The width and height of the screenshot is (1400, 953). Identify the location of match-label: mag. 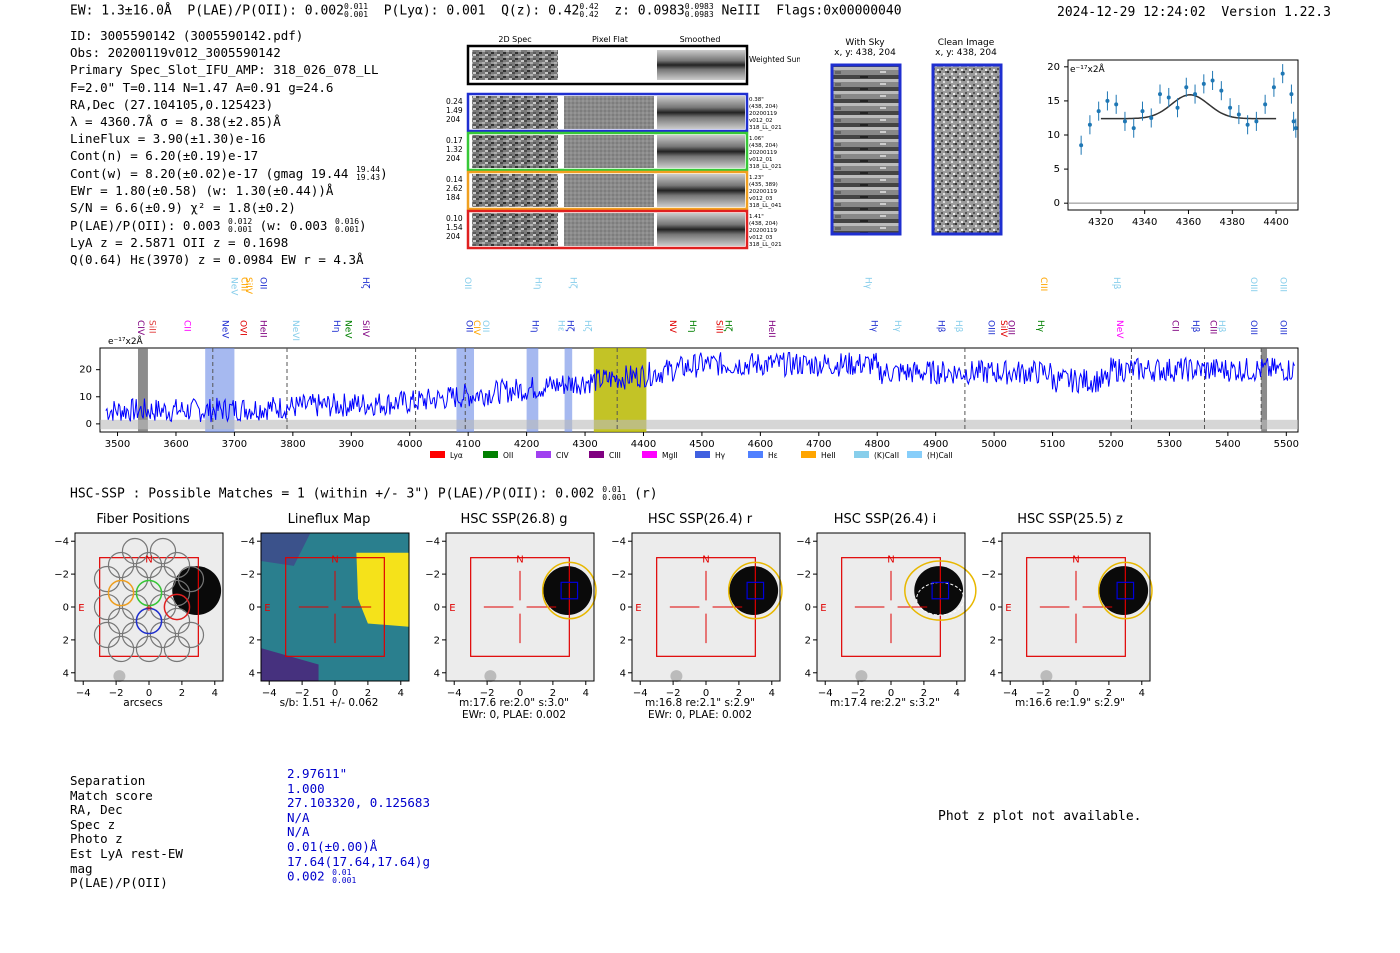
(81, 868).